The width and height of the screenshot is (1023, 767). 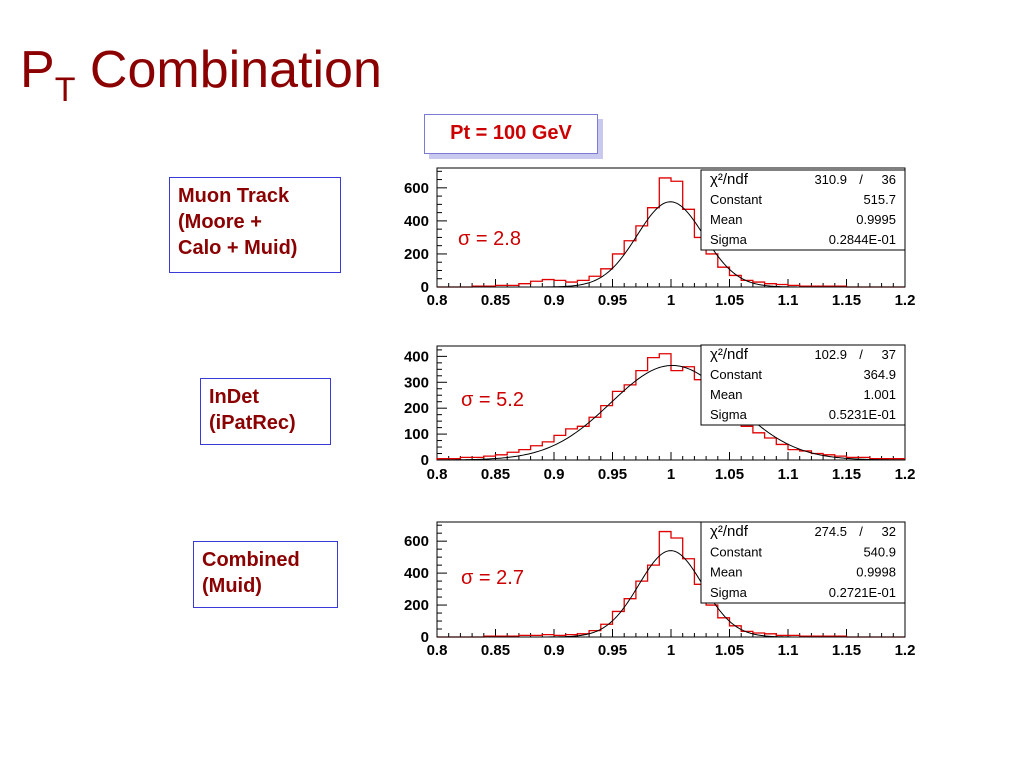 What do you see at coordinates (862, 414) in the screenshot?
I see `stats-value: 0.5231E-01` at bounding box center [862, 414].